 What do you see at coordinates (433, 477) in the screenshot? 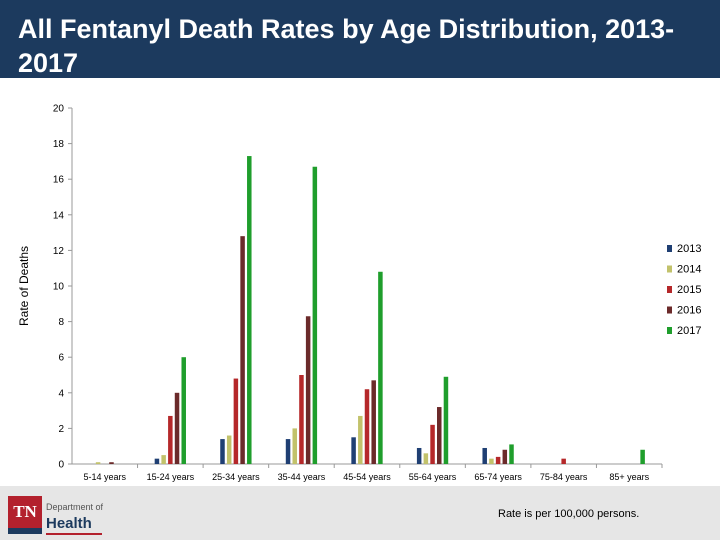
I see `x-tick-label: 55-64 years` at bounding box center [433, 477].